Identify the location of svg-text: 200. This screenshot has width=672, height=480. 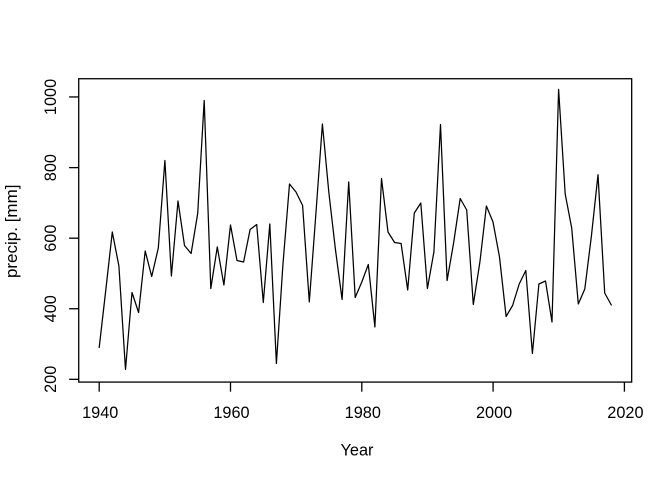
(51, 379).